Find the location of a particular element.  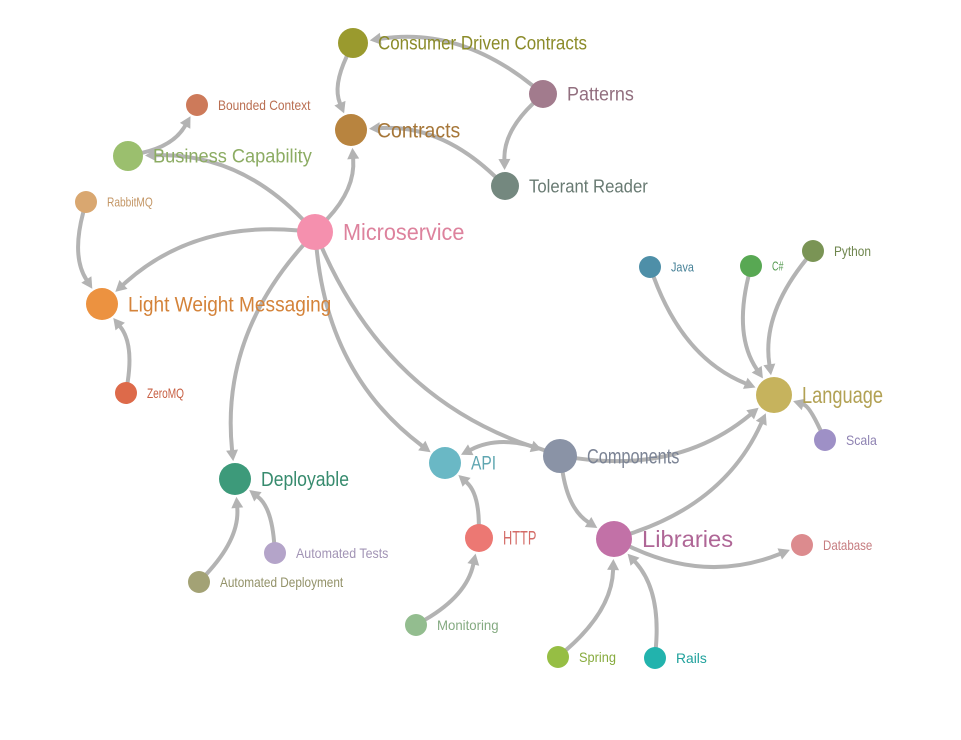

edge-rails-to-libraries is located at coordinates (643, 601).